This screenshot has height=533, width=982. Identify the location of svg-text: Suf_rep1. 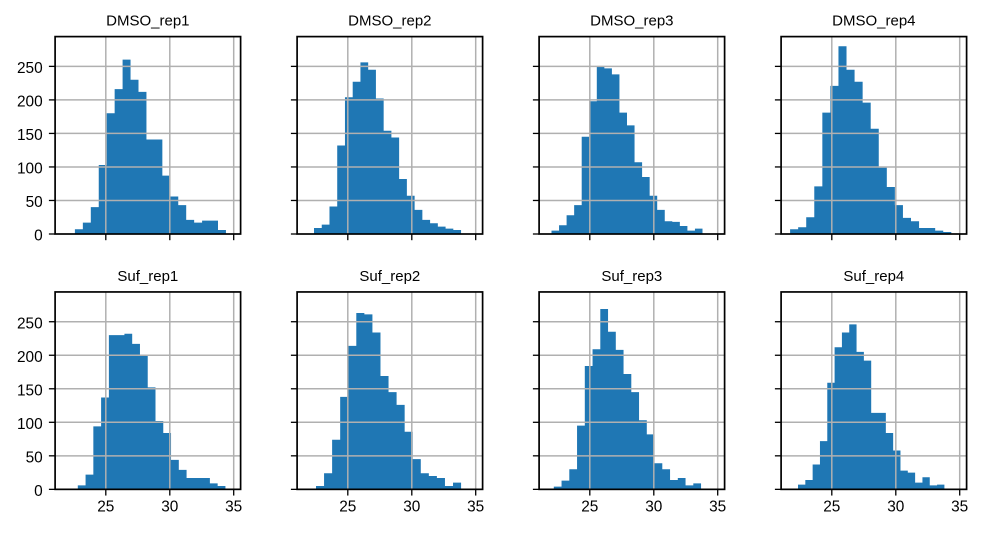
(147, 276).